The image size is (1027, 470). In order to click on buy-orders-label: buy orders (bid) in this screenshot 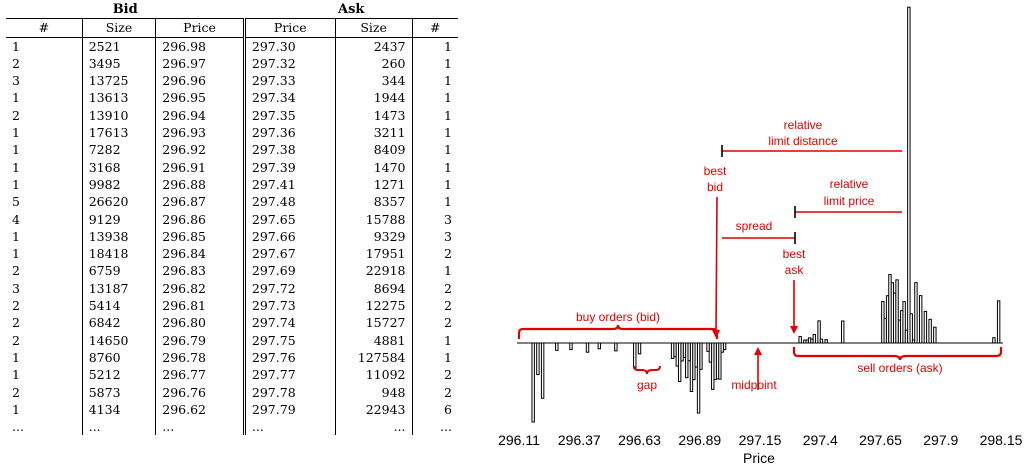, I will do `click(618, 317)`.